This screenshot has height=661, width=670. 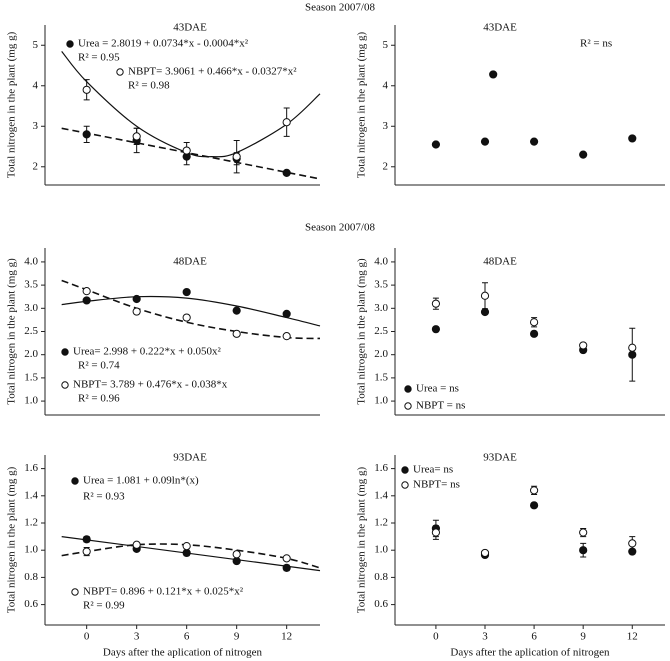 I want to click on y-tick-label: 2, so click(x=36, y=166).